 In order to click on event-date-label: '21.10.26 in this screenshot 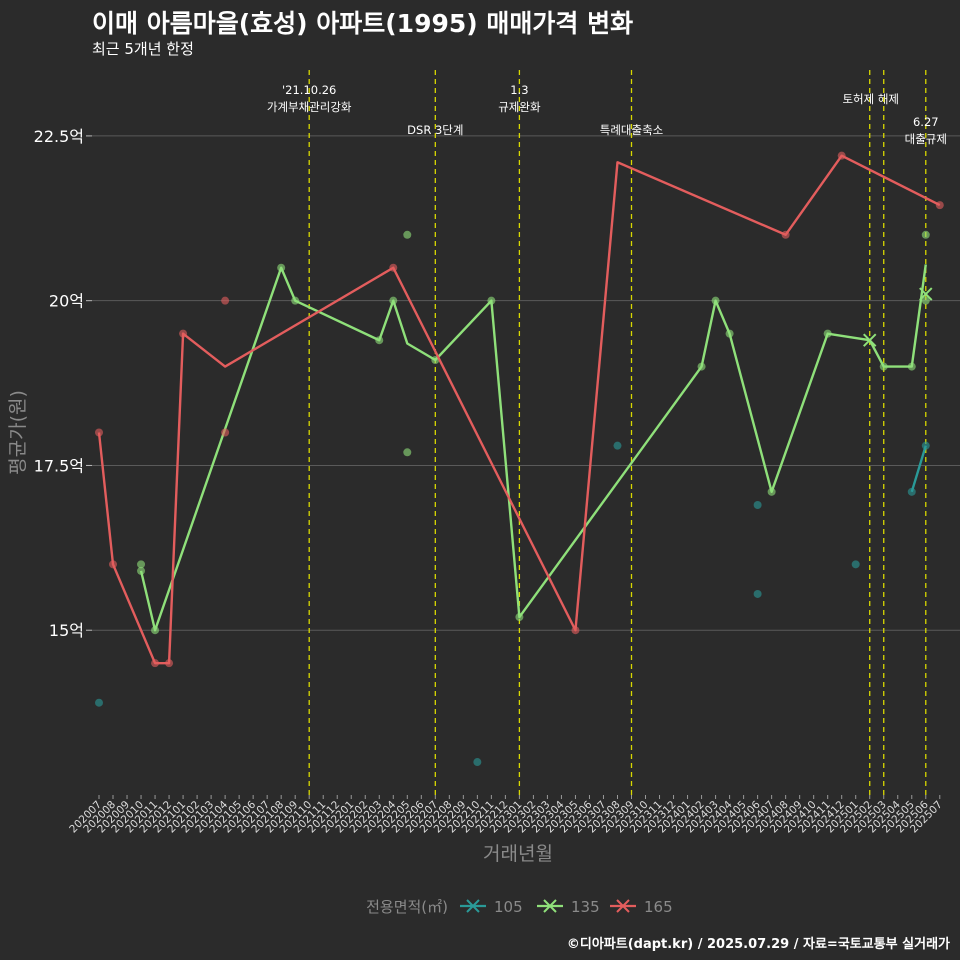, I will do `click(309, 90)`.